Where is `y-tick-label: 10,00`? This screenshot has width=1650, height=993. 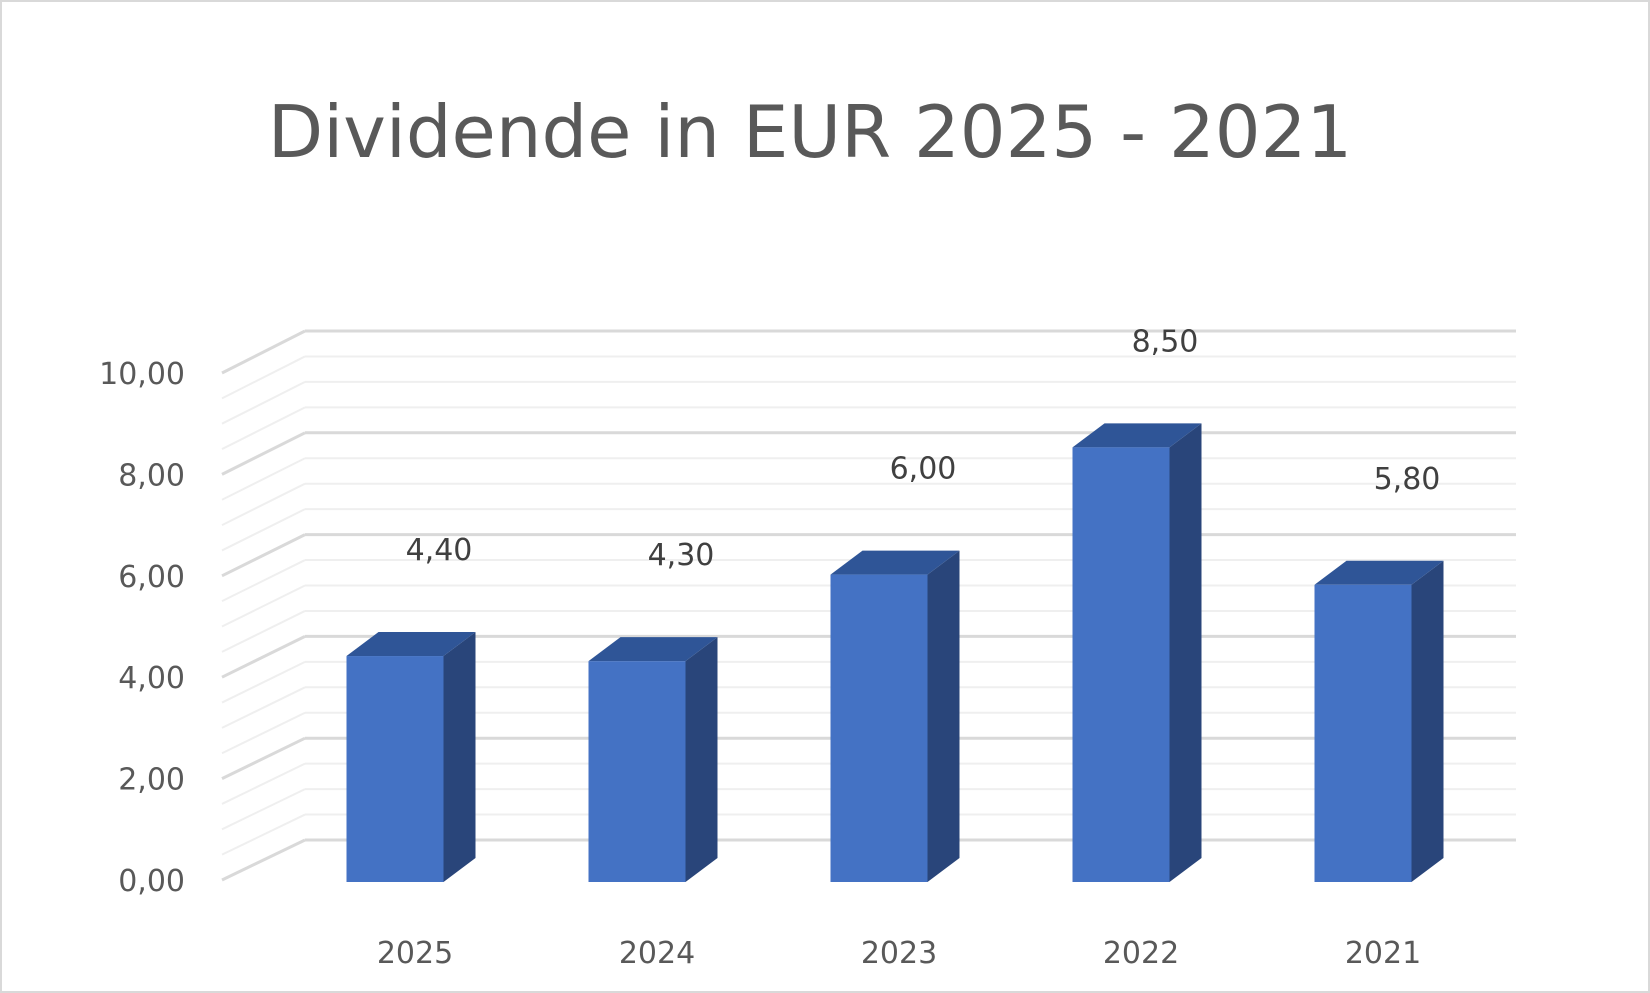
y-tick-label: 10,00 is located at coordinates (142, 374).